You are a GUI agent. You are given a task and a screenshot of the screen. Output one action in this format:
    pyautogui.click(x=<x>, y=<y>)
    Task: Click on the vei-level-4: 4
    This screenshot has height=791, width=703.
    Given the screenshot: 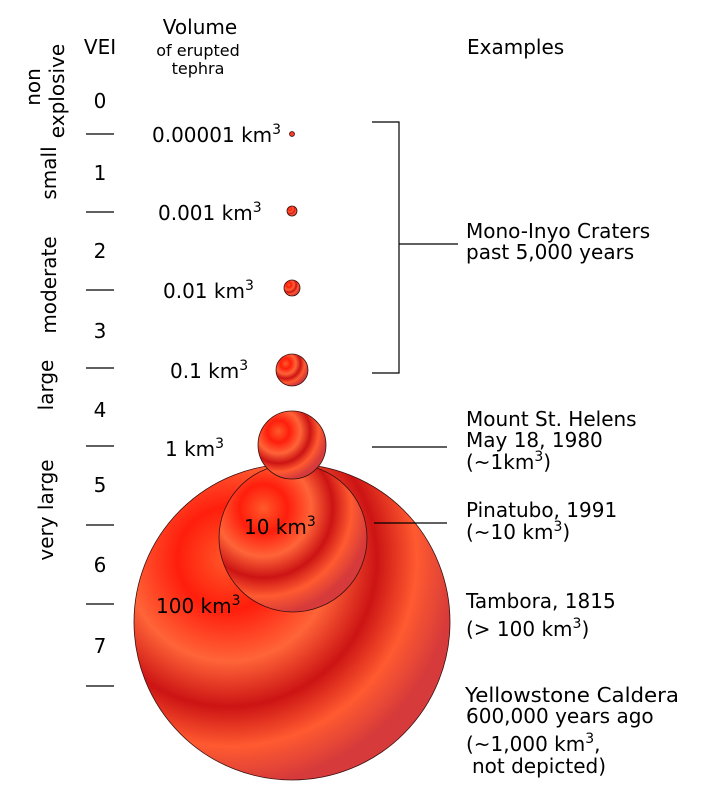 What is the action you would take?
    pyautogui.click(x=100, y=410)
    